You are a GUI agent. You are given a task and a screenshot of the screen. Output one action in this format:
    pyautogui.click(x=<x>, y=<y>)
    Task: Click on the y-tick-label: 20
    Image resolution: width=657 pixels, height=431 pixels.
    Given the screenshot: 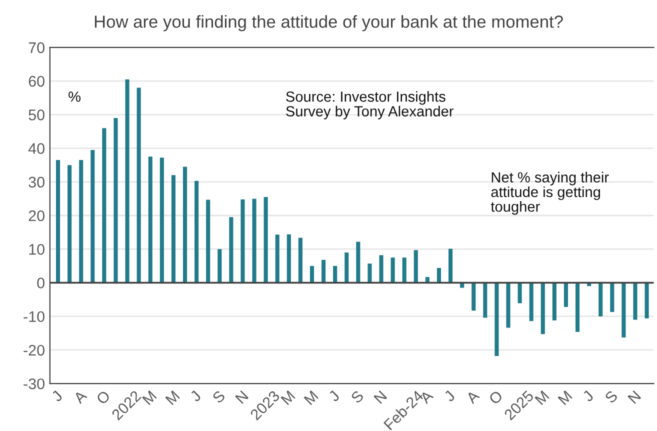 What is the action you would take?
    pyautogui.click(x=36, y=216)
    